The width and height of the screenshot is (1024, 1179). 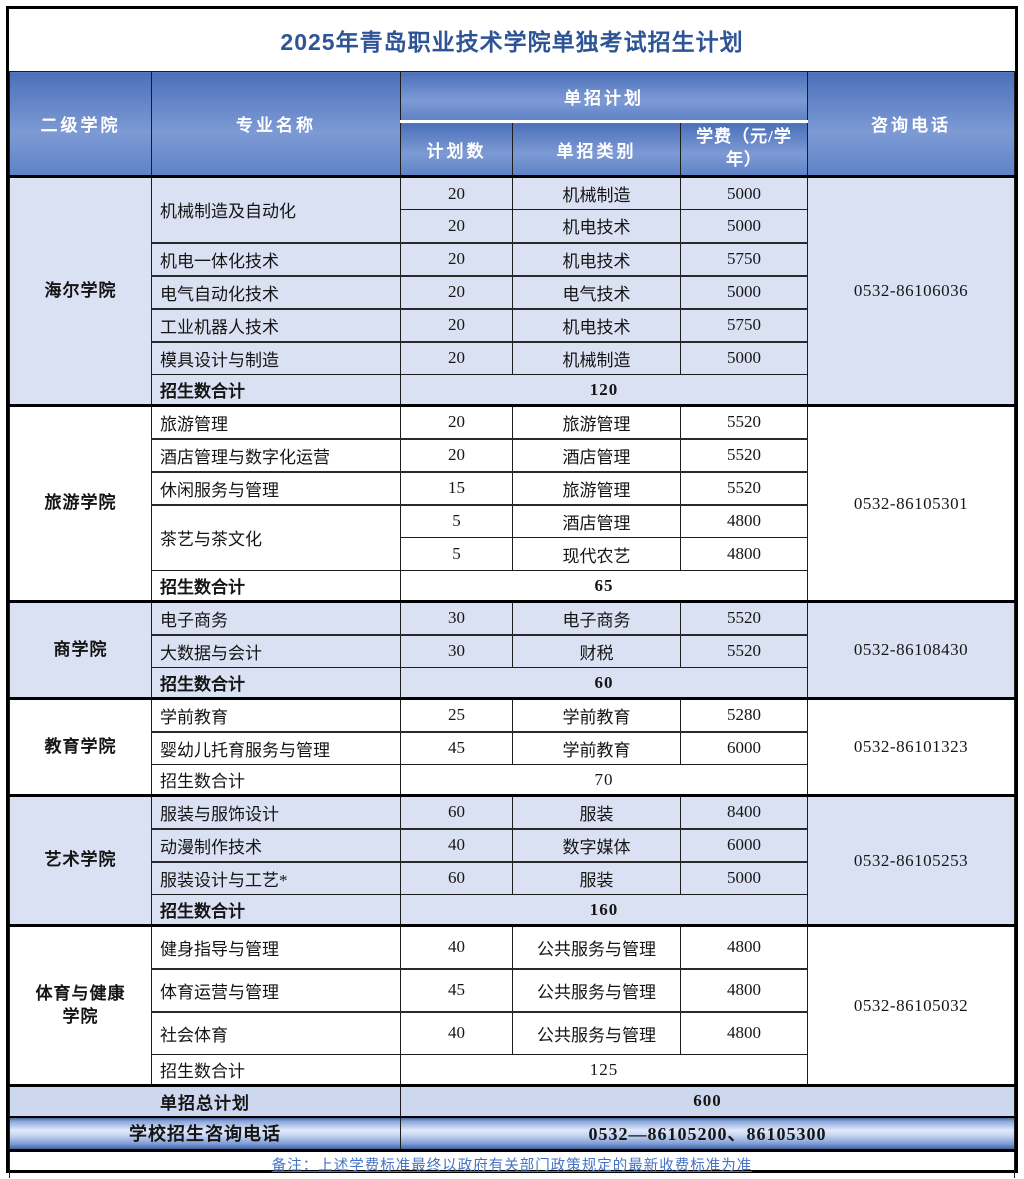 I want to click on college-name-text: 教育学院, so click(x=80, y=746).